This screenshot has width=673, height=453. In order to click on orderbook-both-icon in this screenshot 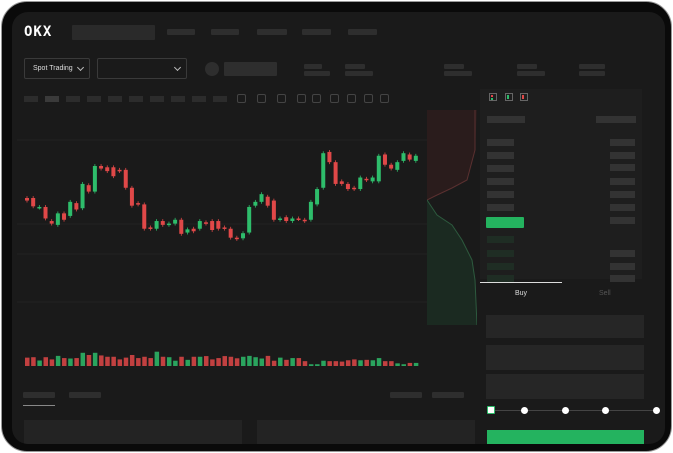, I will do `click(493, 97)`.